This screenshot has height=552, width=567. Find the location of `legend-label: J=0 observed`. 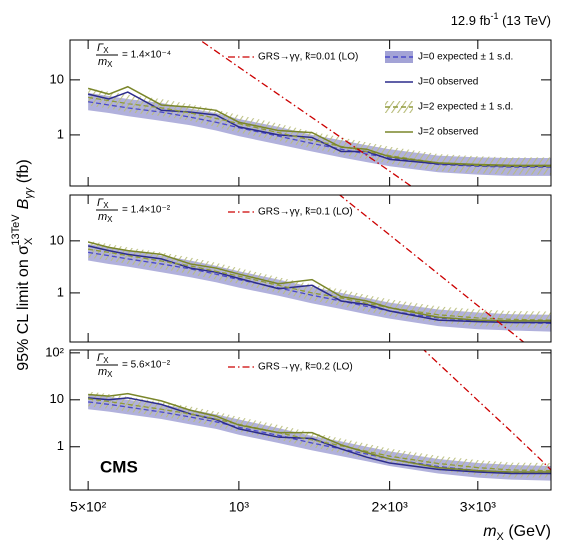

legend-label: J=0 observed is located at coordinates (448, 82).